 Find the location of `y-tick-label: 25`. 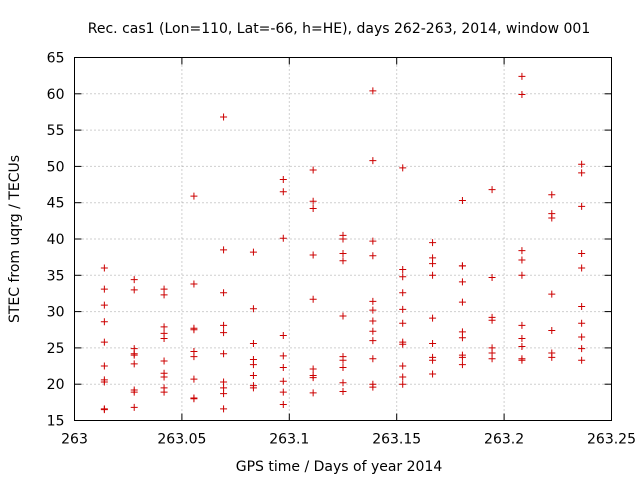

y-tick-label: 25 is located at coordinates (56, 349).